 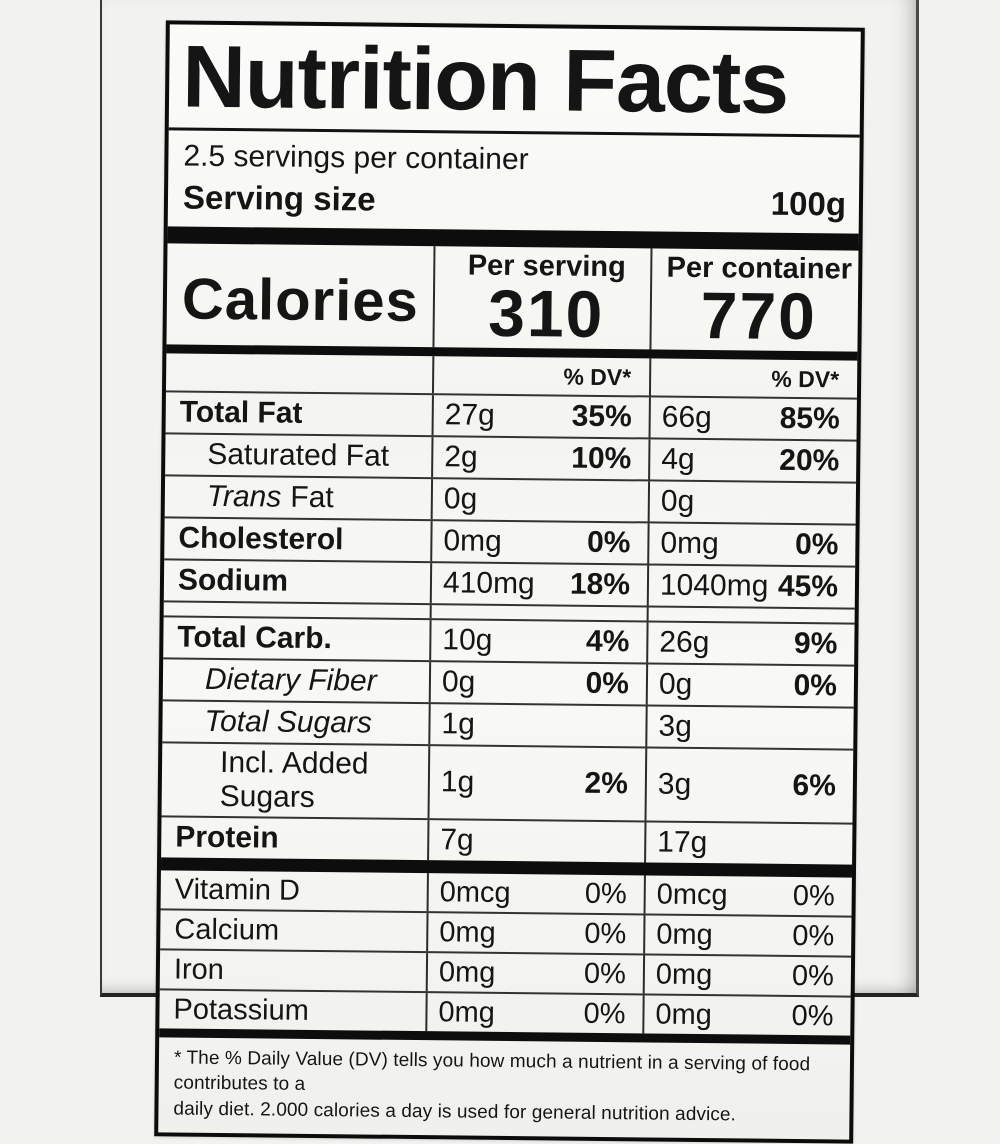 What do you see at coordinates (540, 416) in the screenshot?
I see `per-serving-cell: 27g 35%` at bounding box center [540, 416].